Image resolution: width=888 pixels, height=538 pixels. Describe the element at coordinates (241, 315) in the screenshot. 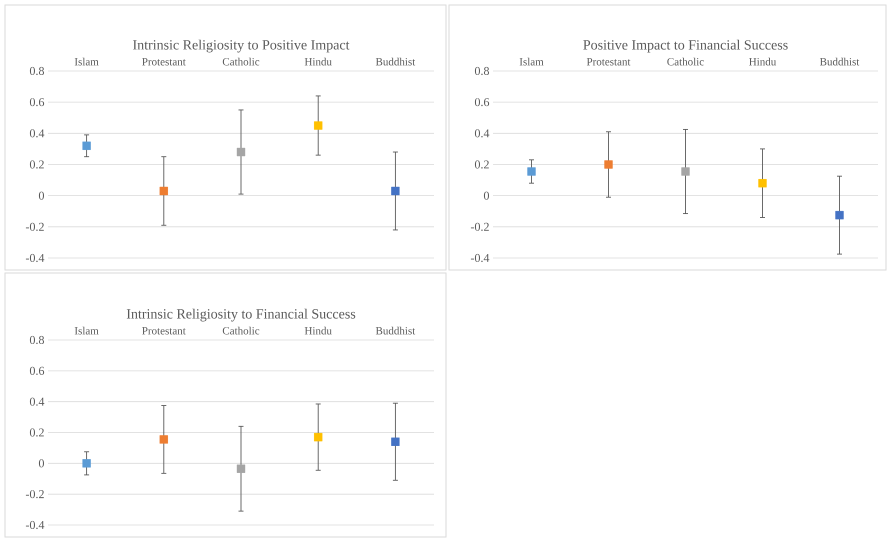

I see `chart-title: Intrinsic Religiosity to Financial Success` at that location.